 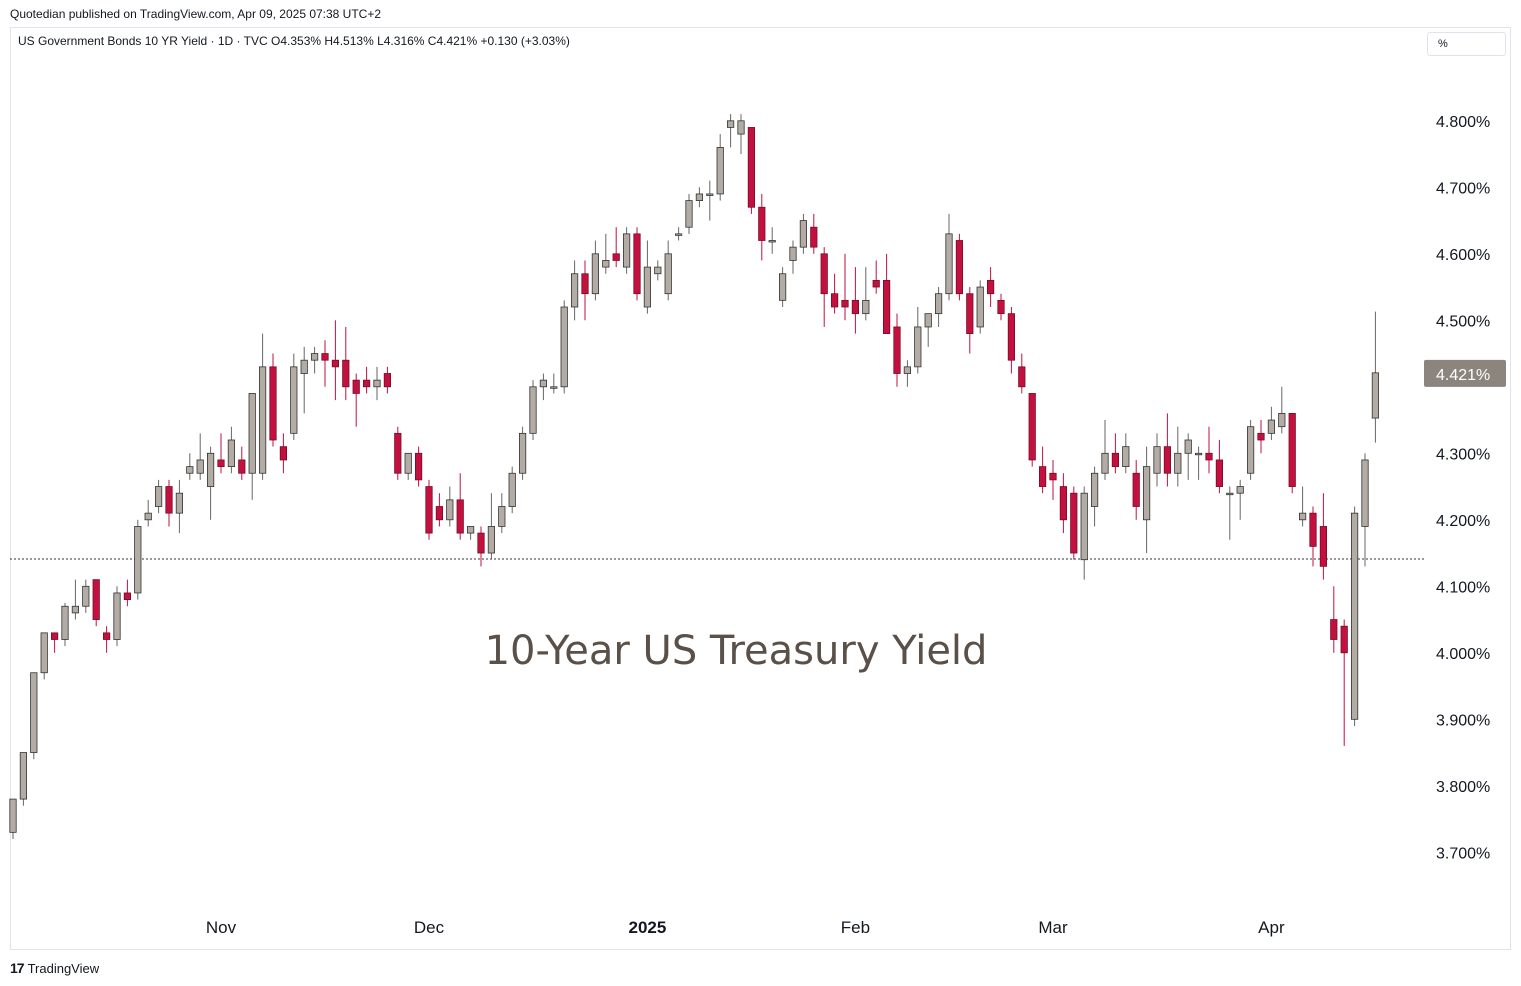 What do you see at coordinates (1463, 787) in the screenshot?
I see `y-tick-label: 3.800%` at bounding box center [1463, 787].